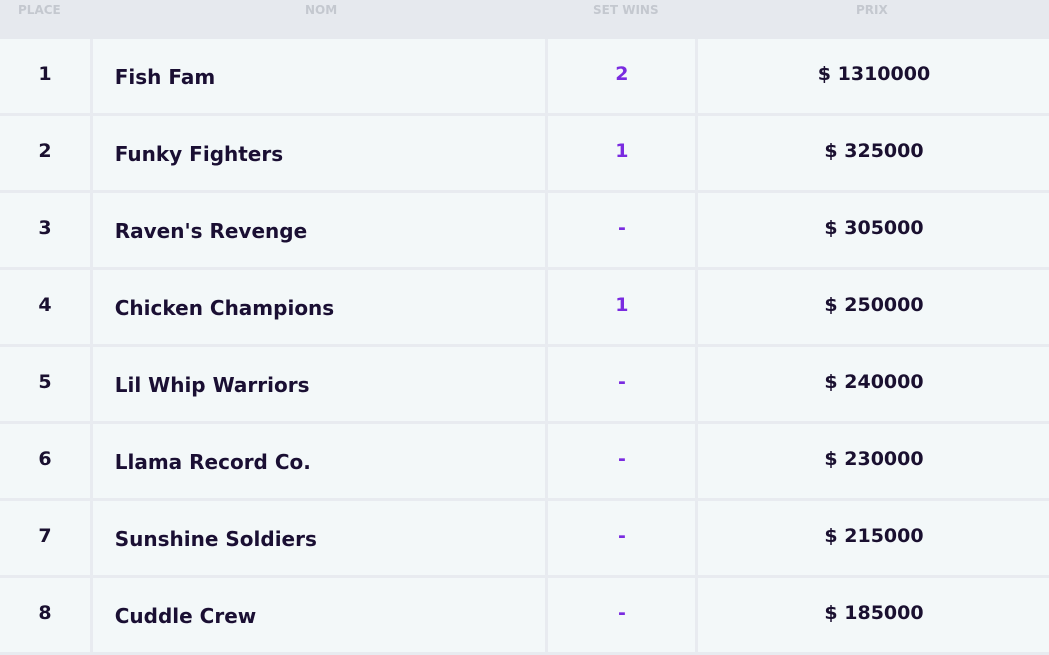  Describe the element at coordinates (319, 76) in the screenshot. I see `team-name-cell: Fish Fam` at that location.